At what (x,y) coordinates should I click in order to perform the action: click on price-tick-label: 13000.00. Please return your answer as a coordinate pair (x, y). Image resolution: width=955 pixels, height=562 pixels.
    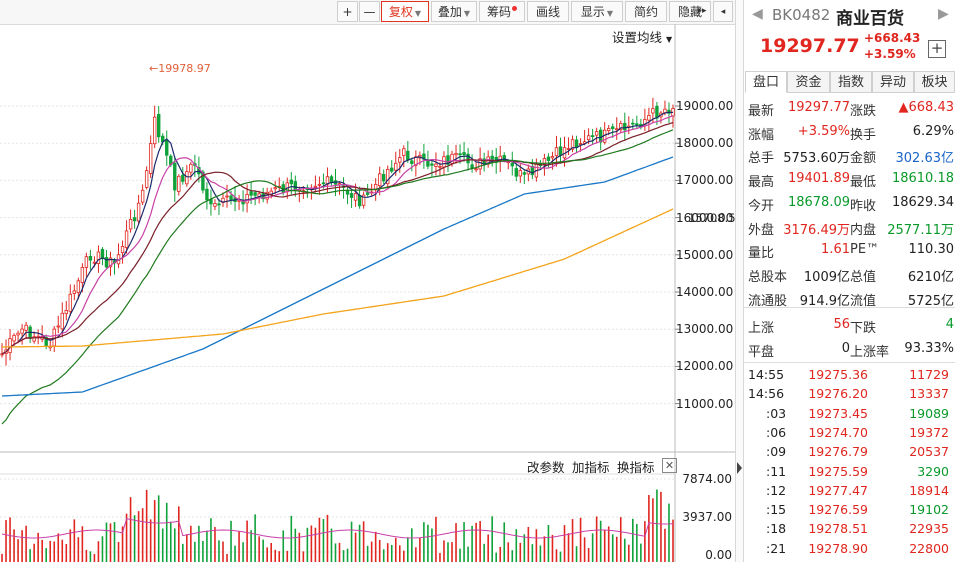
    Looking at the image, I should click on (705, 329).